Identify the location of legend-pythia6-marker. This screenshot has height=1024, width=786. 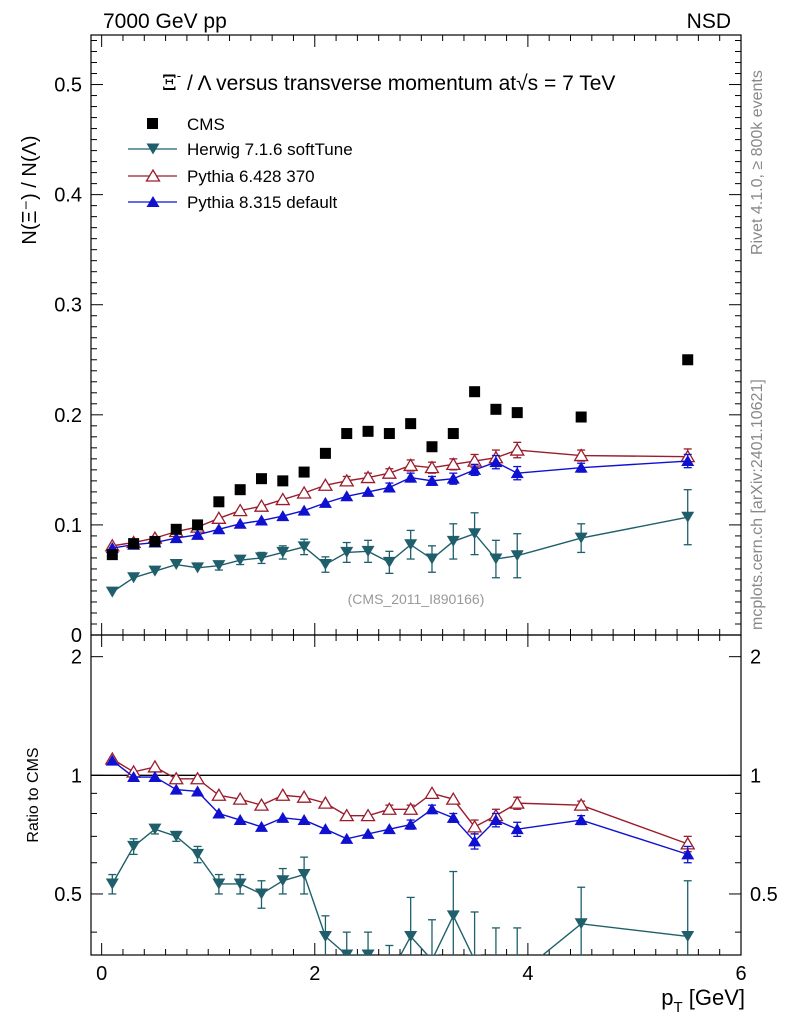
(153, 175).